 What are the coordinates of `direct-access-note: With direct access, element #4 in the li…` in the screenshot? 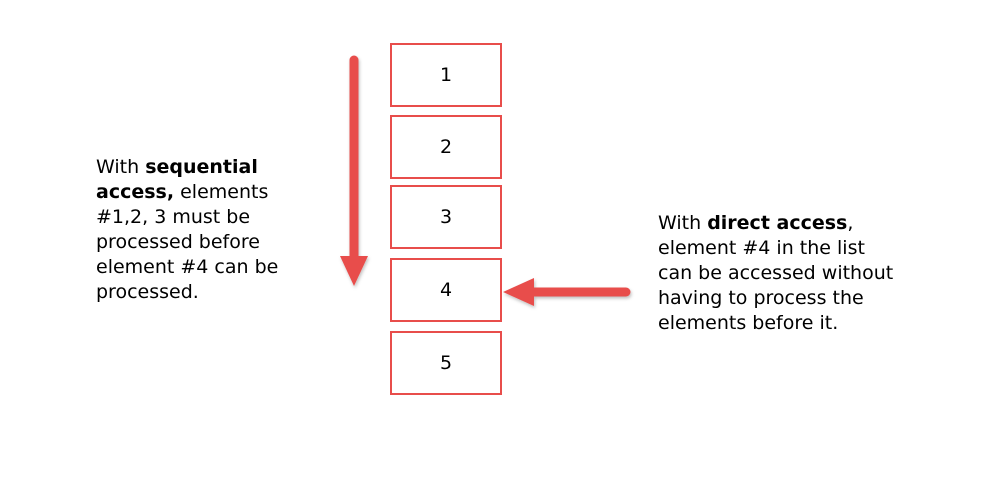 It's located at (778, 273).